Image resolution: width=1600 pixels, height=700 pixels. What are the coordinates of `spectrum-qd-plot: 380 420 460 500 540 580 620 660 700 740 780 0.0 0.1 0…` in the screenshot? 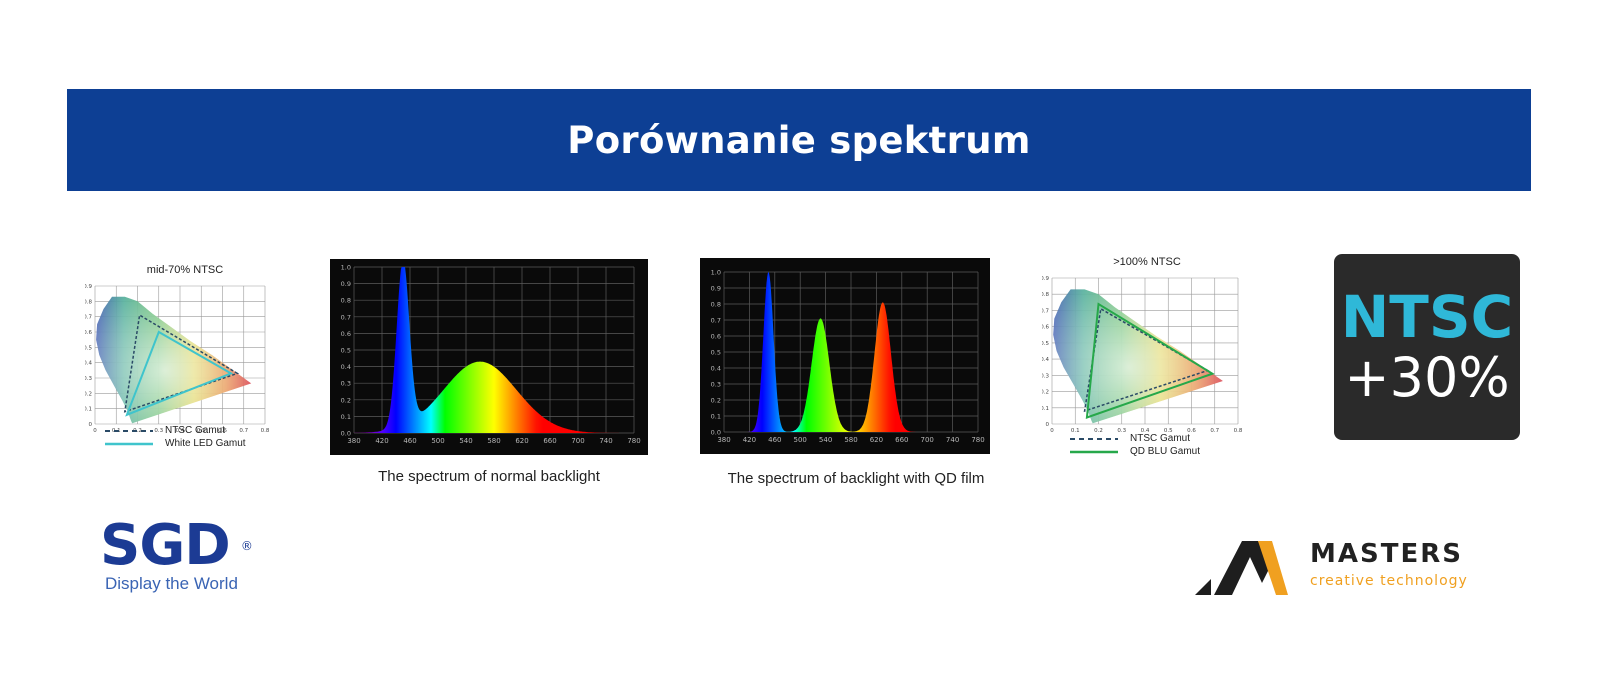 It's located at (845, 356).